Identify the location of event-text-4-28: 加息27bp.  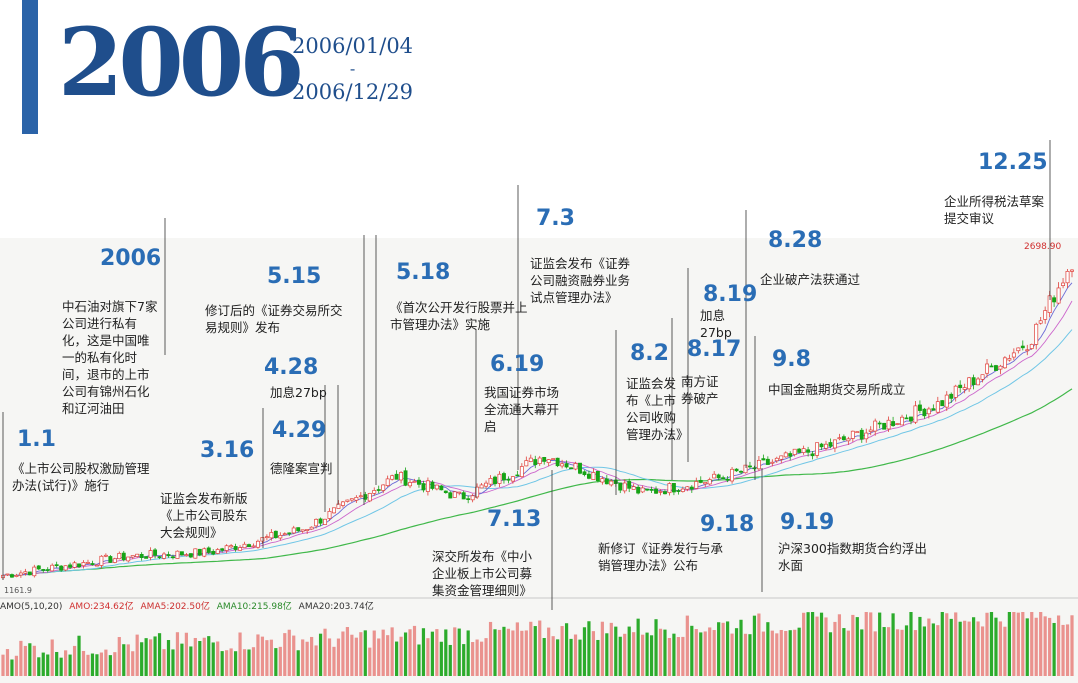
(298, 392).